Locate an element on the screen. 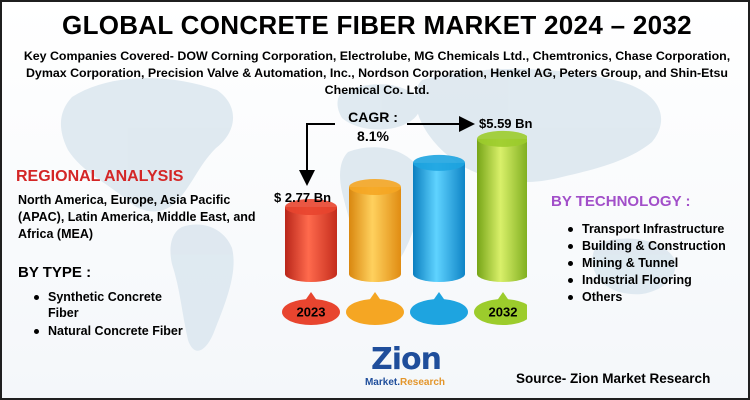 The image size is (750, 400). regional-analysis-heading: REGIONAL ANALYSIS is located at coordinates (100, 176).